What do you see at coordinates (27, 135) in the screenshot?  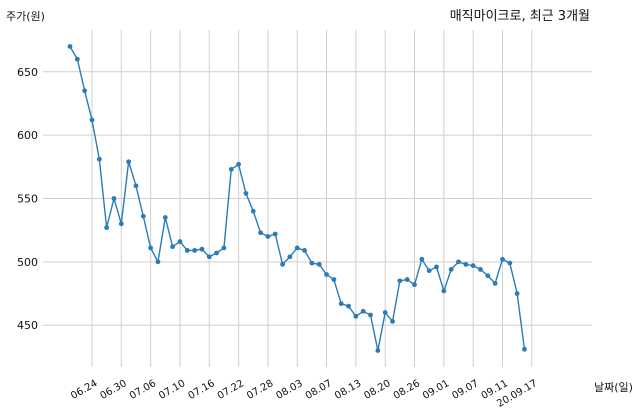 I see `y-tick-label: 600` at bounding box center [27, 135].